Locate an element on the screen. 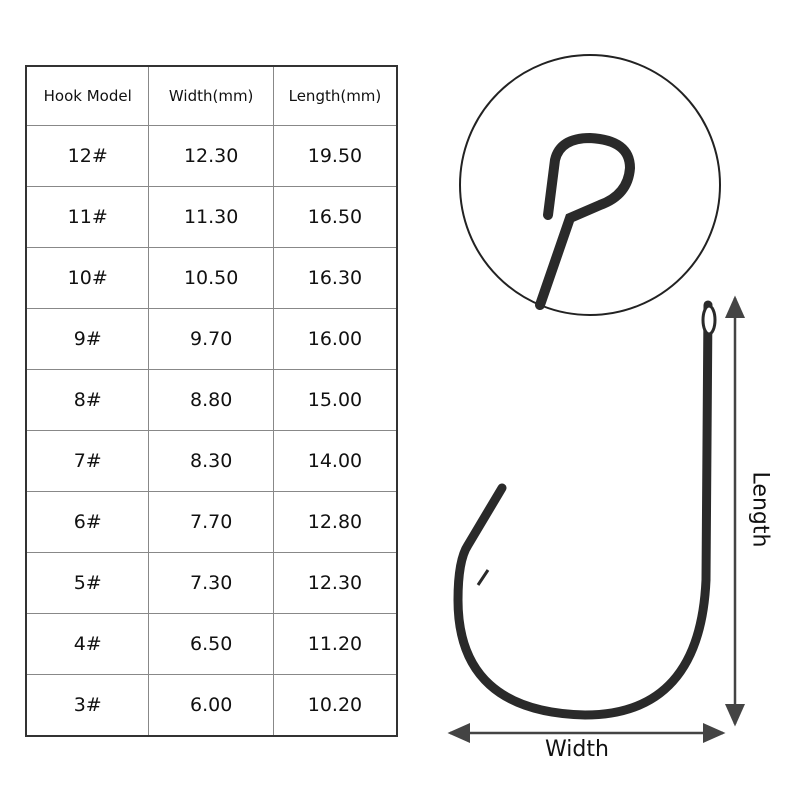 The width and height of the screenshot is (800, 800). length-cell: 10.20 is located at coordinates (335, 705).